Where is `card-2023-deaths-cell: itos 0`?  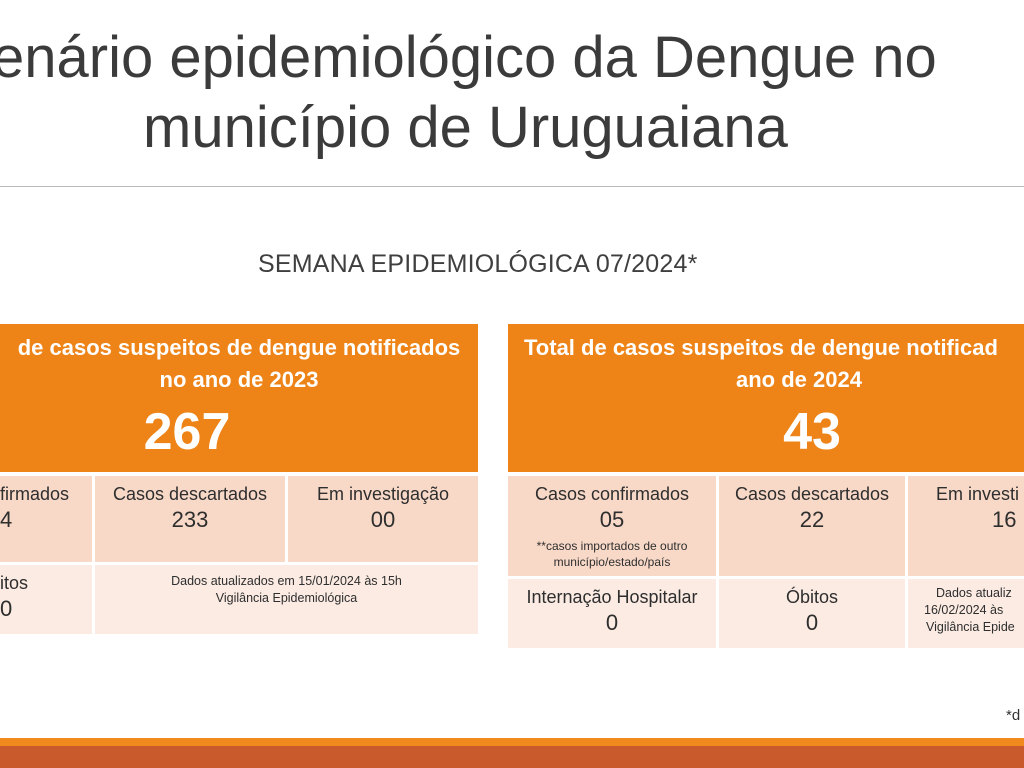
card-2023-deaths-cell: itos 0 is located at coordinates (46, 599).